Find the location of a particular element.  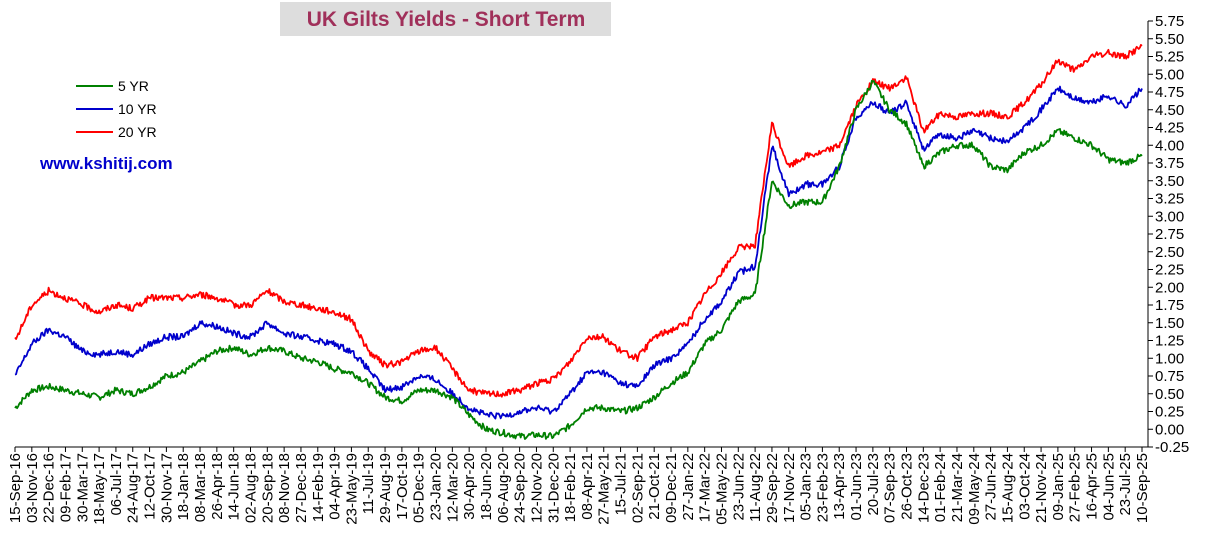

x-tick-label: 13-Apr-23 is located at coordinates (839, 486).